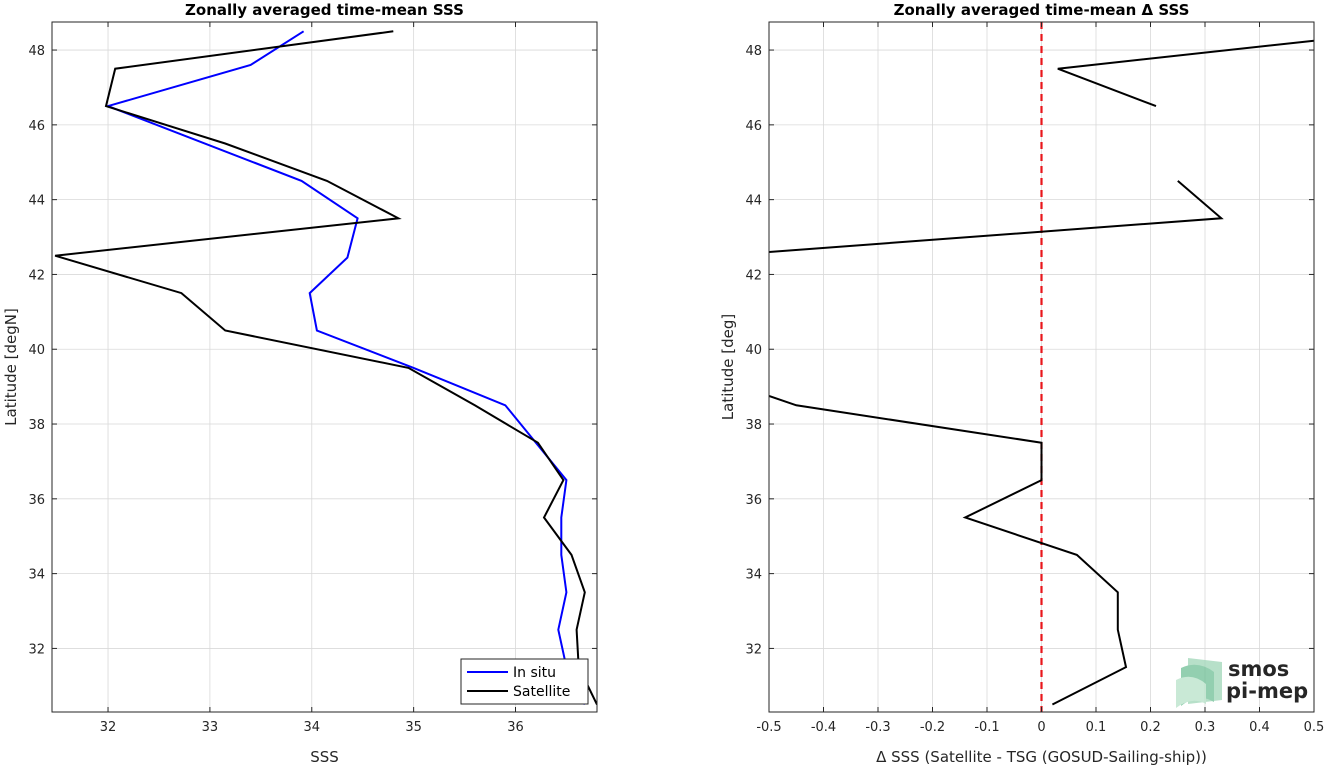  What do you see at coordinates (1259, 727) in the screenshot?
I see `x-tick-label: 0.4` at bounding box center [1259, 727].